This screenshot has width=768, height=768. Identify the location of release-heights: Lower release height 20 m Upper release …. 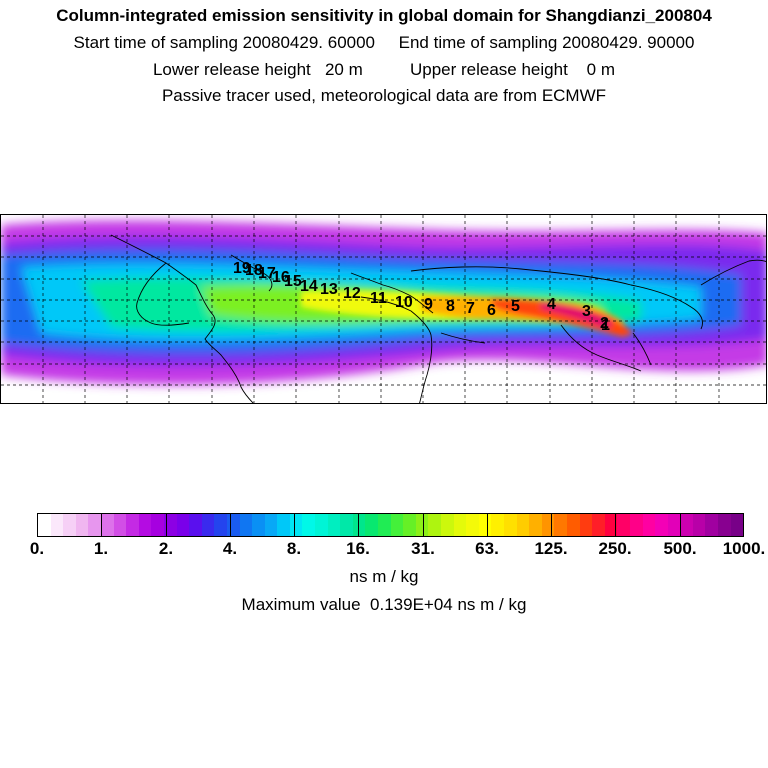
(384, 69).